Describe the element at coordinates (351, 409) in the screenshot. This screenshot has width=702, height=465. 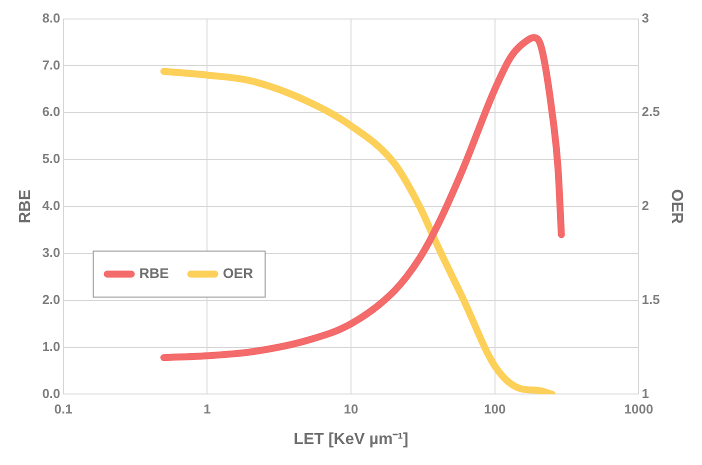
I see `x-tick-label: 10` at that location.